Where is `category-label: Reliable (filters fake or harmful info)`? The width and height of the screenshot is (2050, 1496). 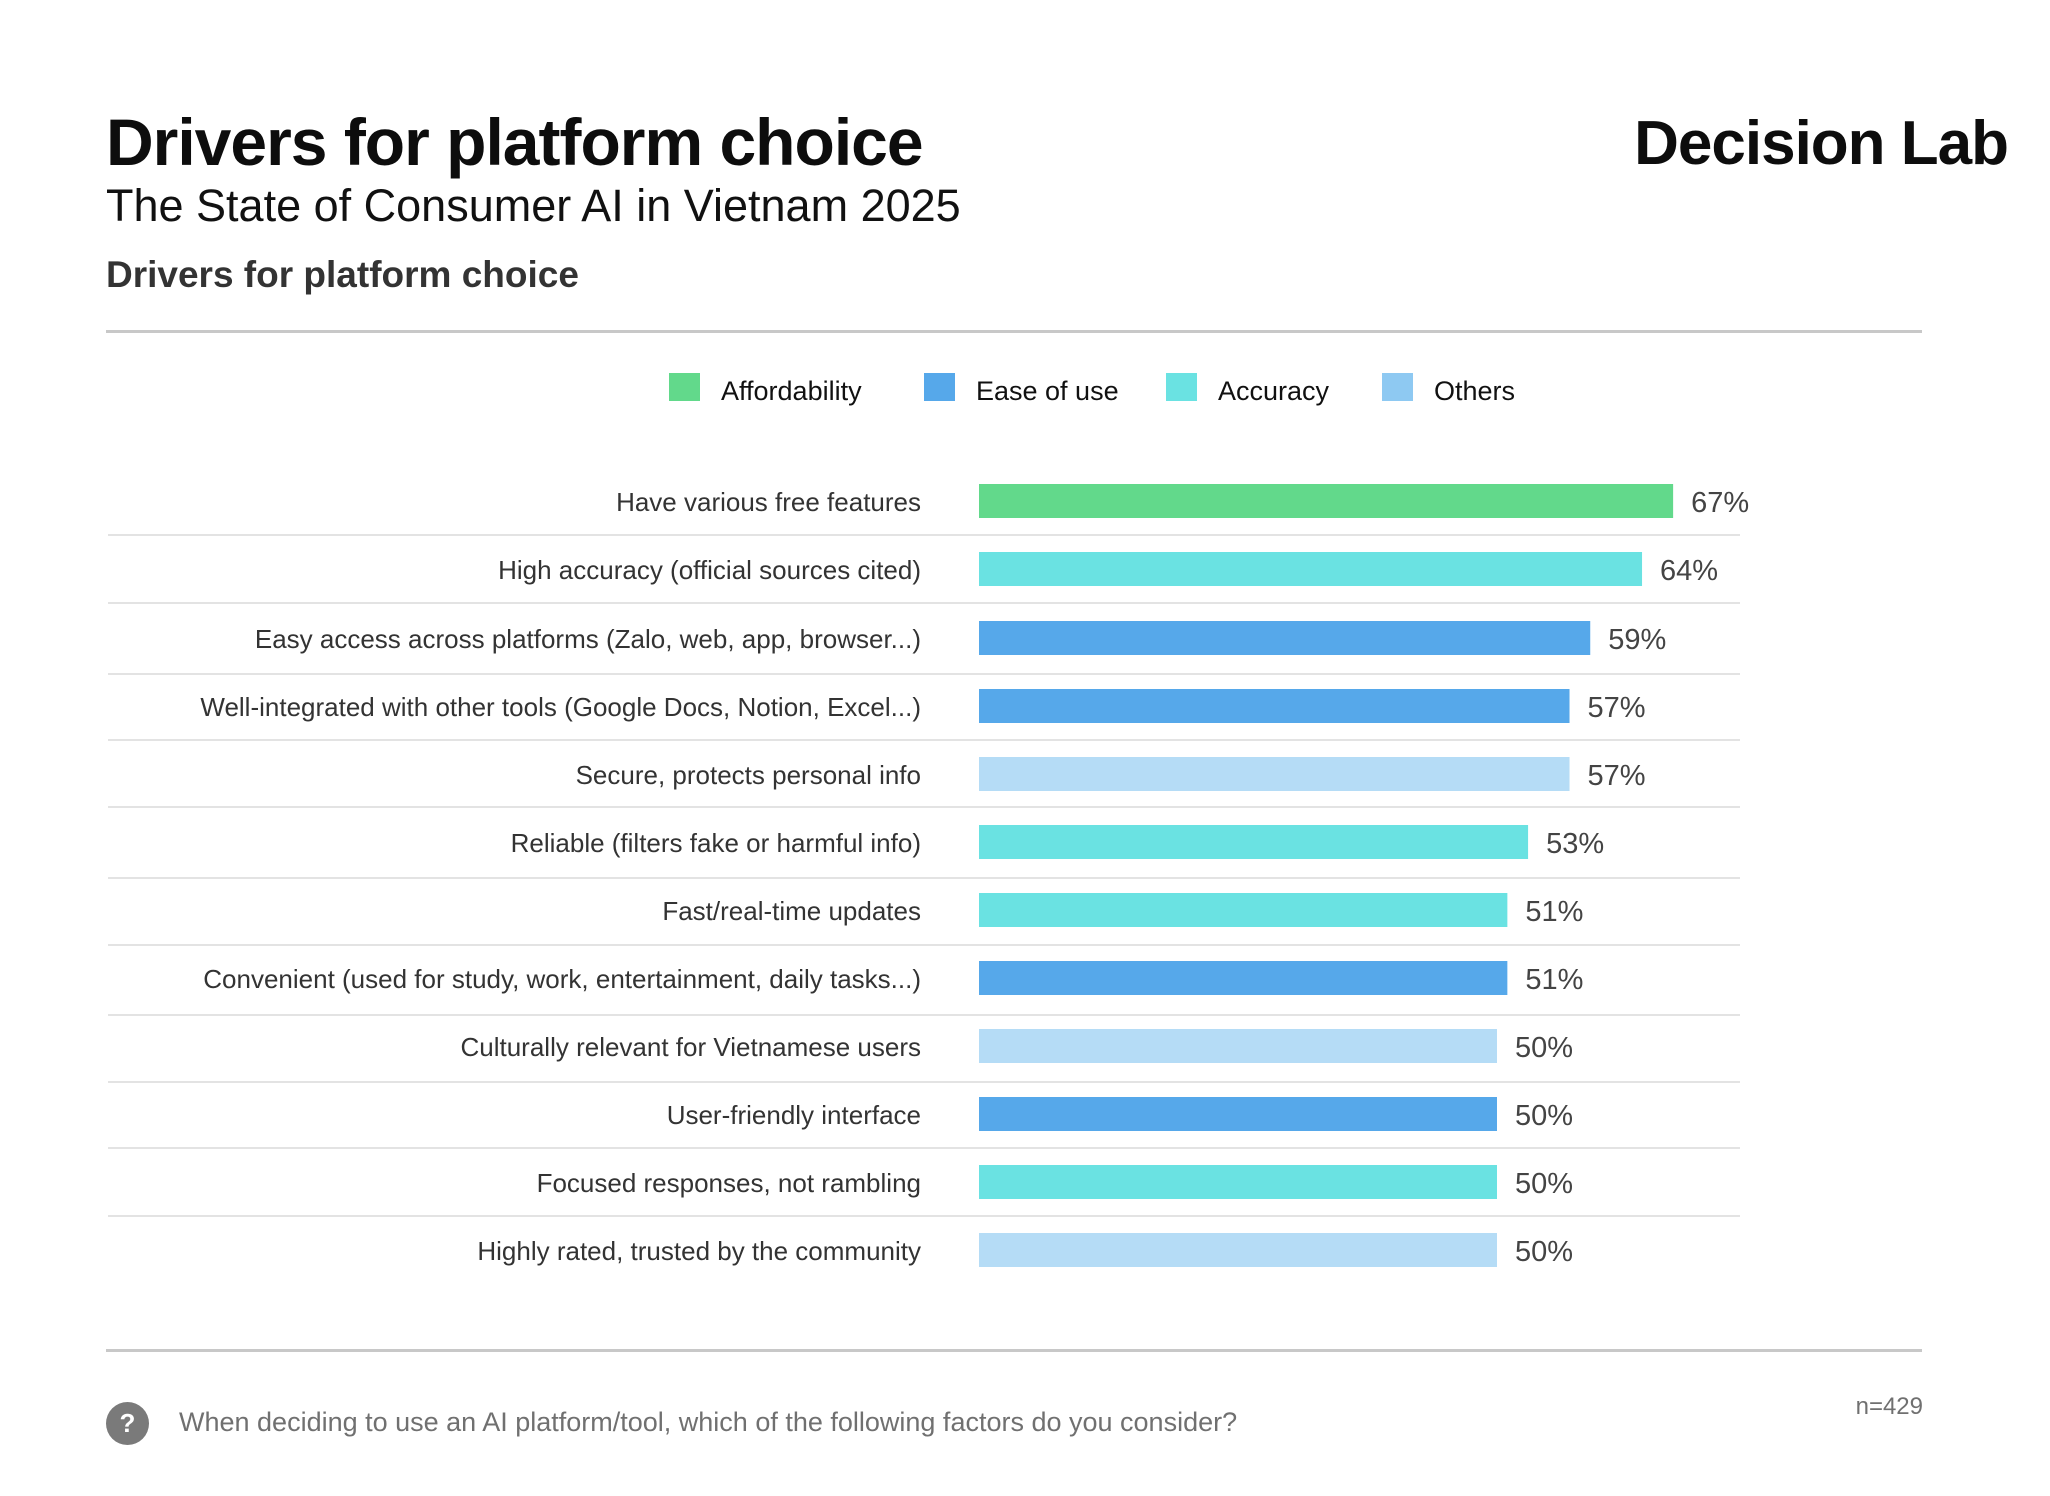
category-label: Reliable (filters fake or harmful info) is located at coordinates (716, 843).